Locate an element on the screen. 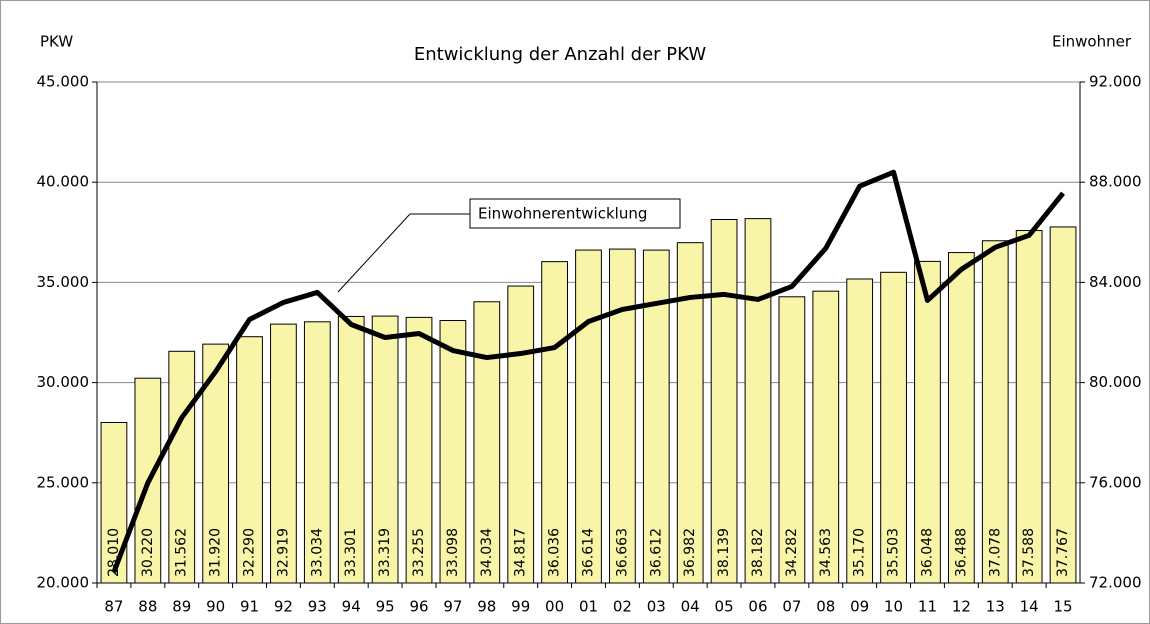 The width and height of the screenshot is (1150, 624). annotation-box is located at coordinates (575, 213).